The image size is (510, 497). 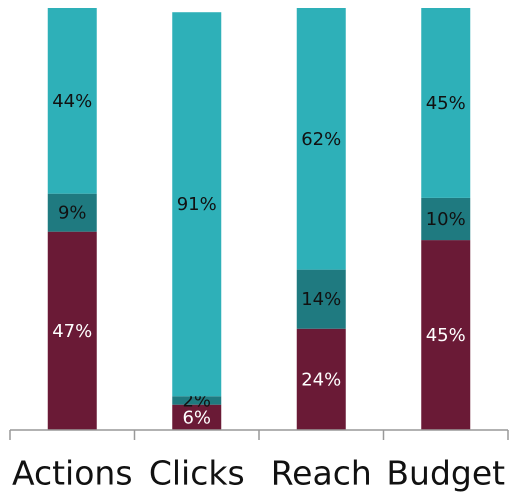 I want to click on x-tick-label: Reach, so click(x=321, y=473).